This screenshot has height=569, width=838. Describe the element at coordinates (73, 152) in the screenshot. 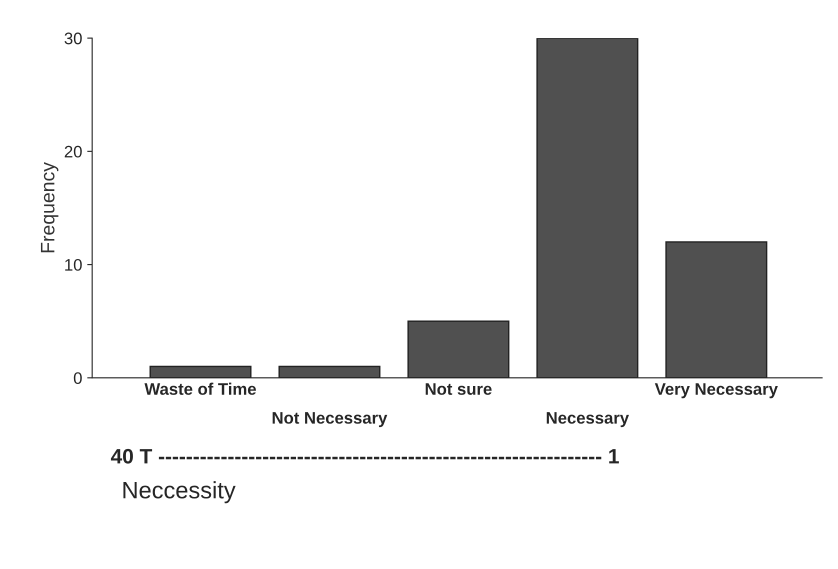

I see `y-tick-label: 20` at that location.